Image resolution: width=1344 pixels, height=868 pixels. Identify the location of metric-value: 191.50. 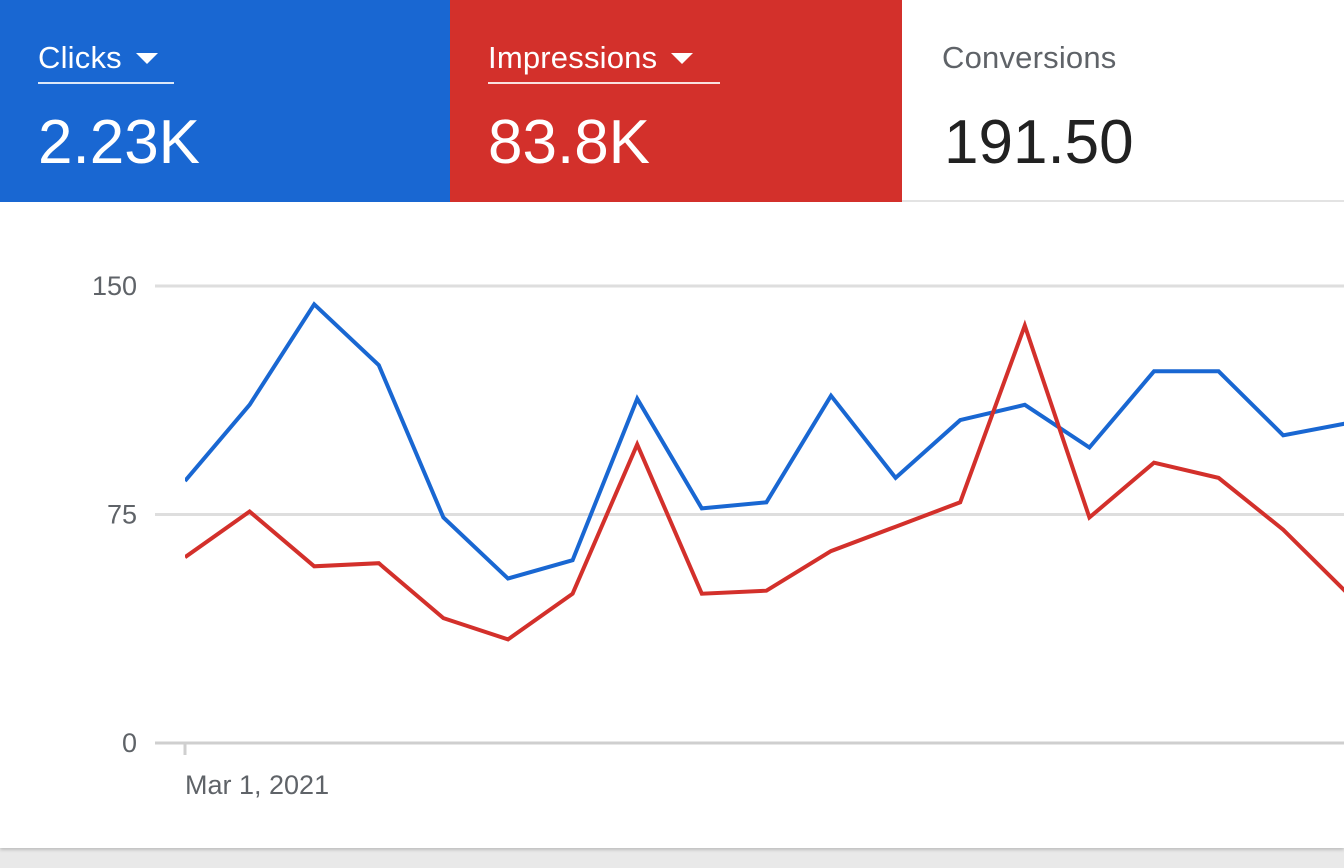
(1039, 142).